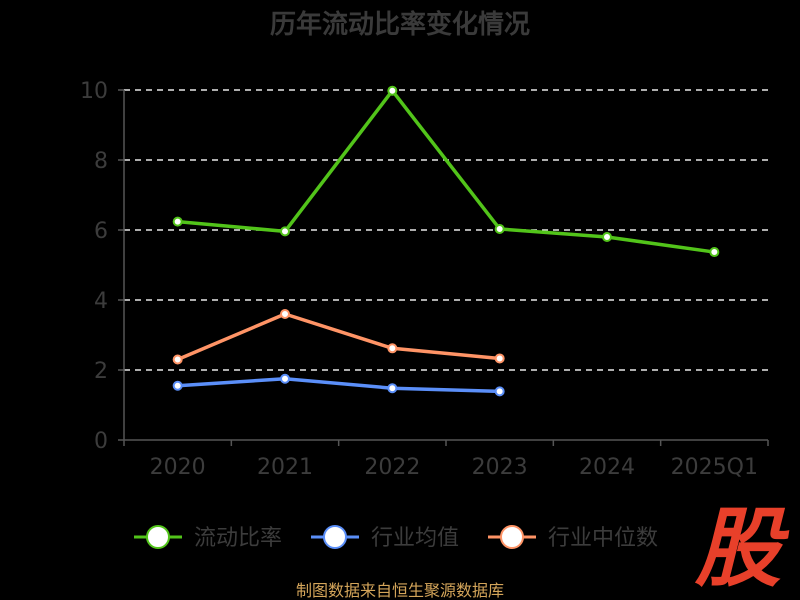 The height and width of the screenshot is (600, 800). I want to click on watermark-logo: 股, so click(742, 549).